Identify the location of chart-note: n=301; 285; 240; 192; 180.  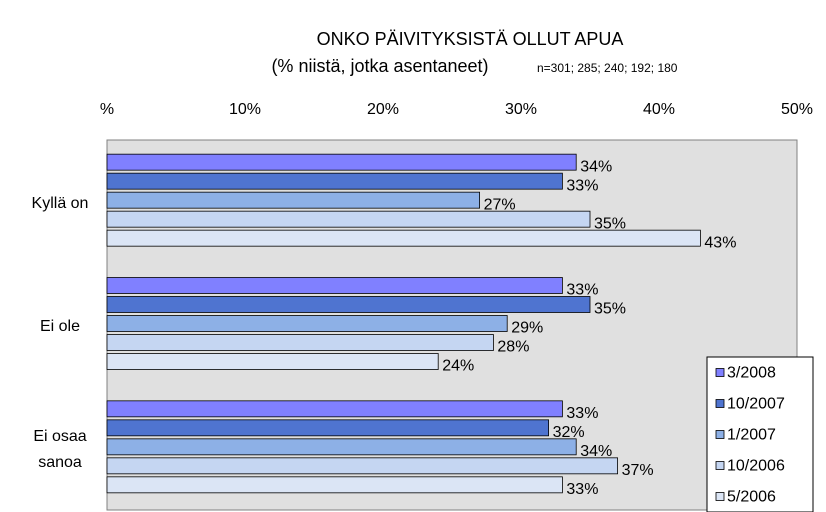
(607, 68).